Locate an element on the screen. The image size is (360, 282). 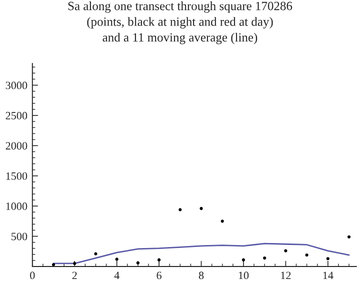
y-tick-label: 3000 is located at coordinates (17, 86).